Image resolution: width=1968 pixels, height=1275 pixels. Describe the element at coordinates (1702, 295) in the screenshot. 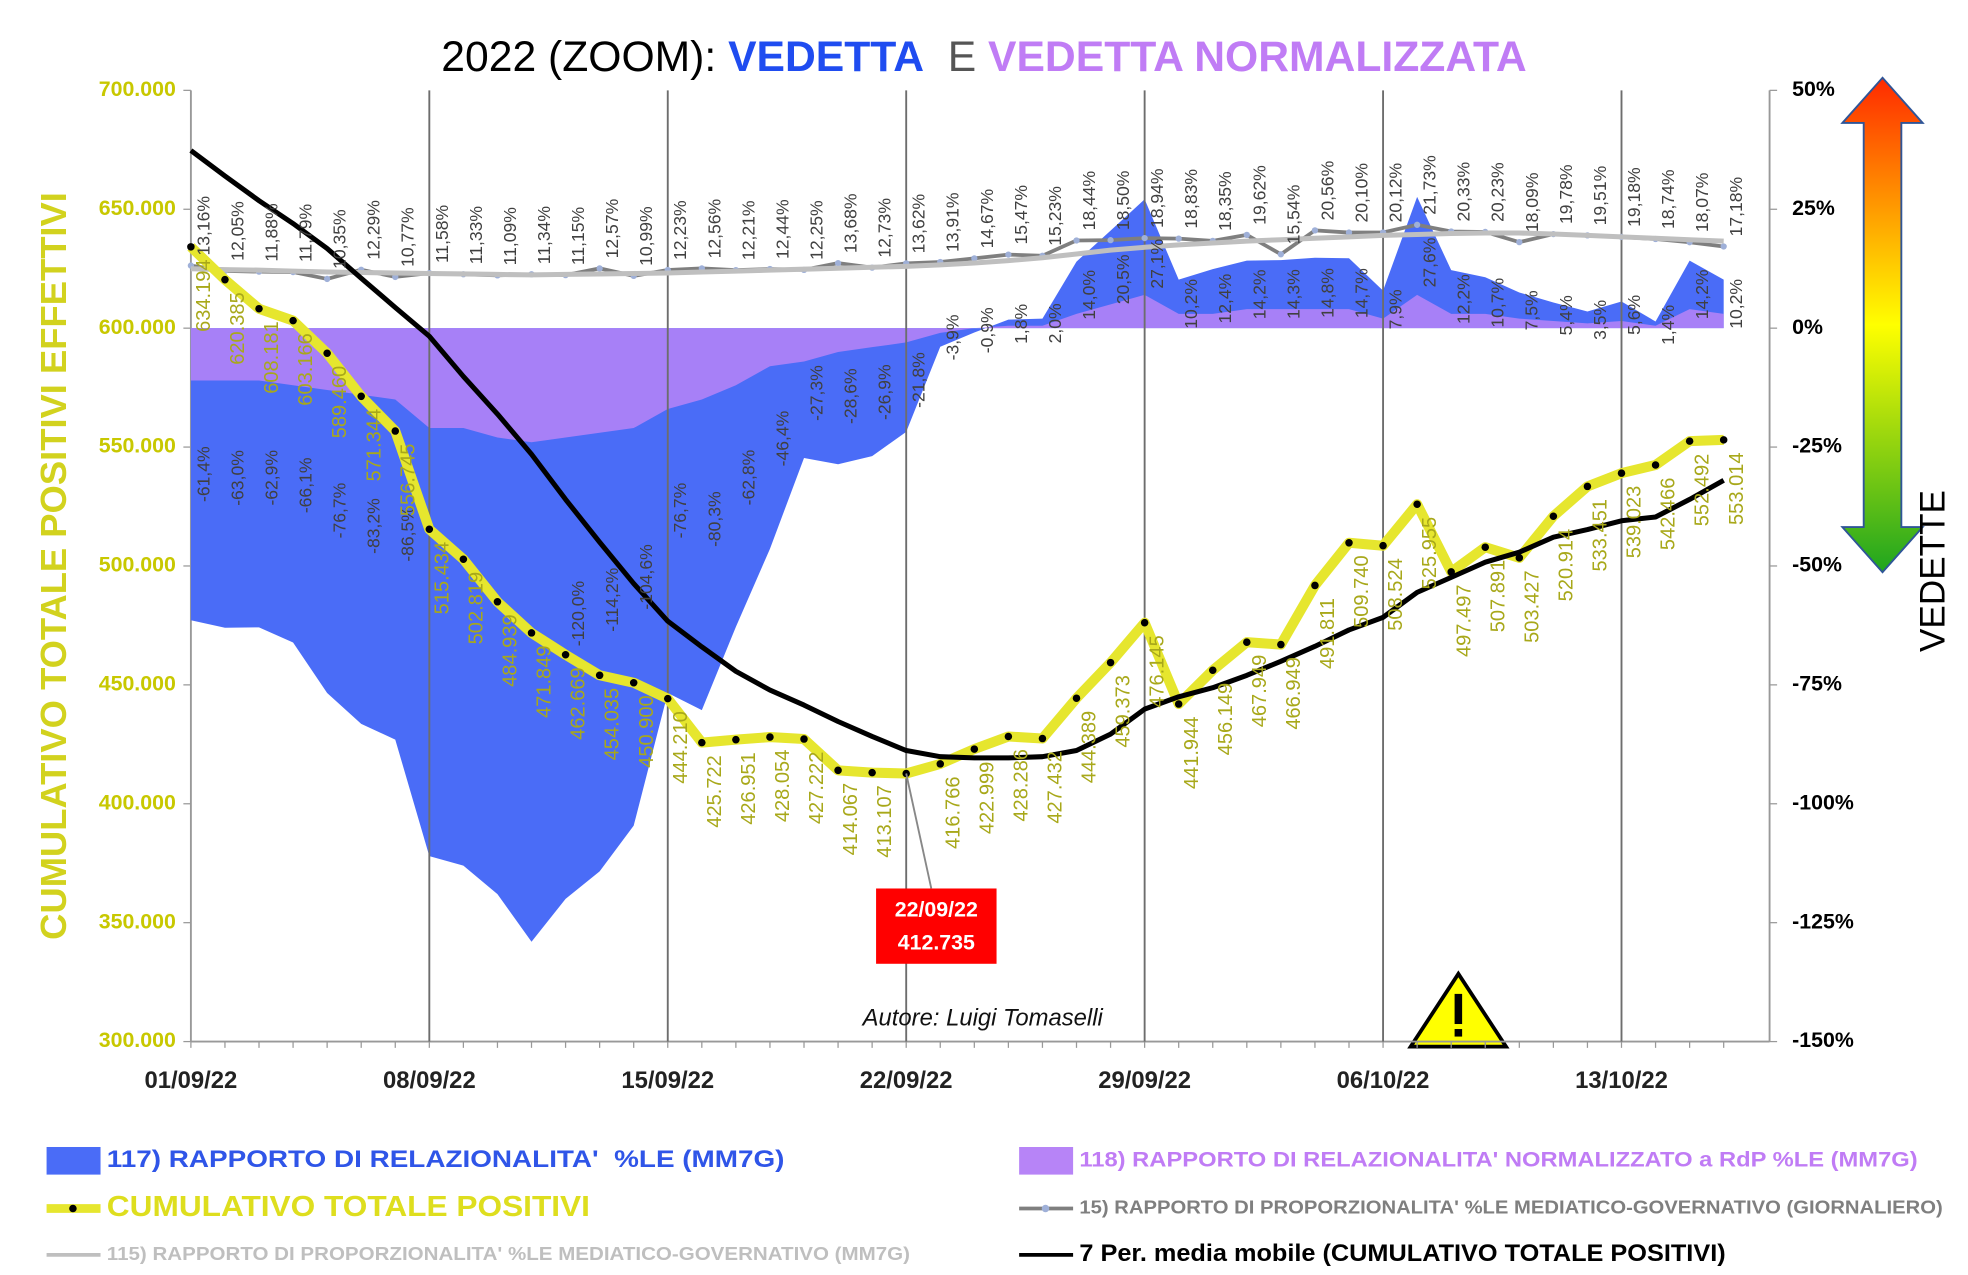

I see `data-label: 14,2%` at that location.